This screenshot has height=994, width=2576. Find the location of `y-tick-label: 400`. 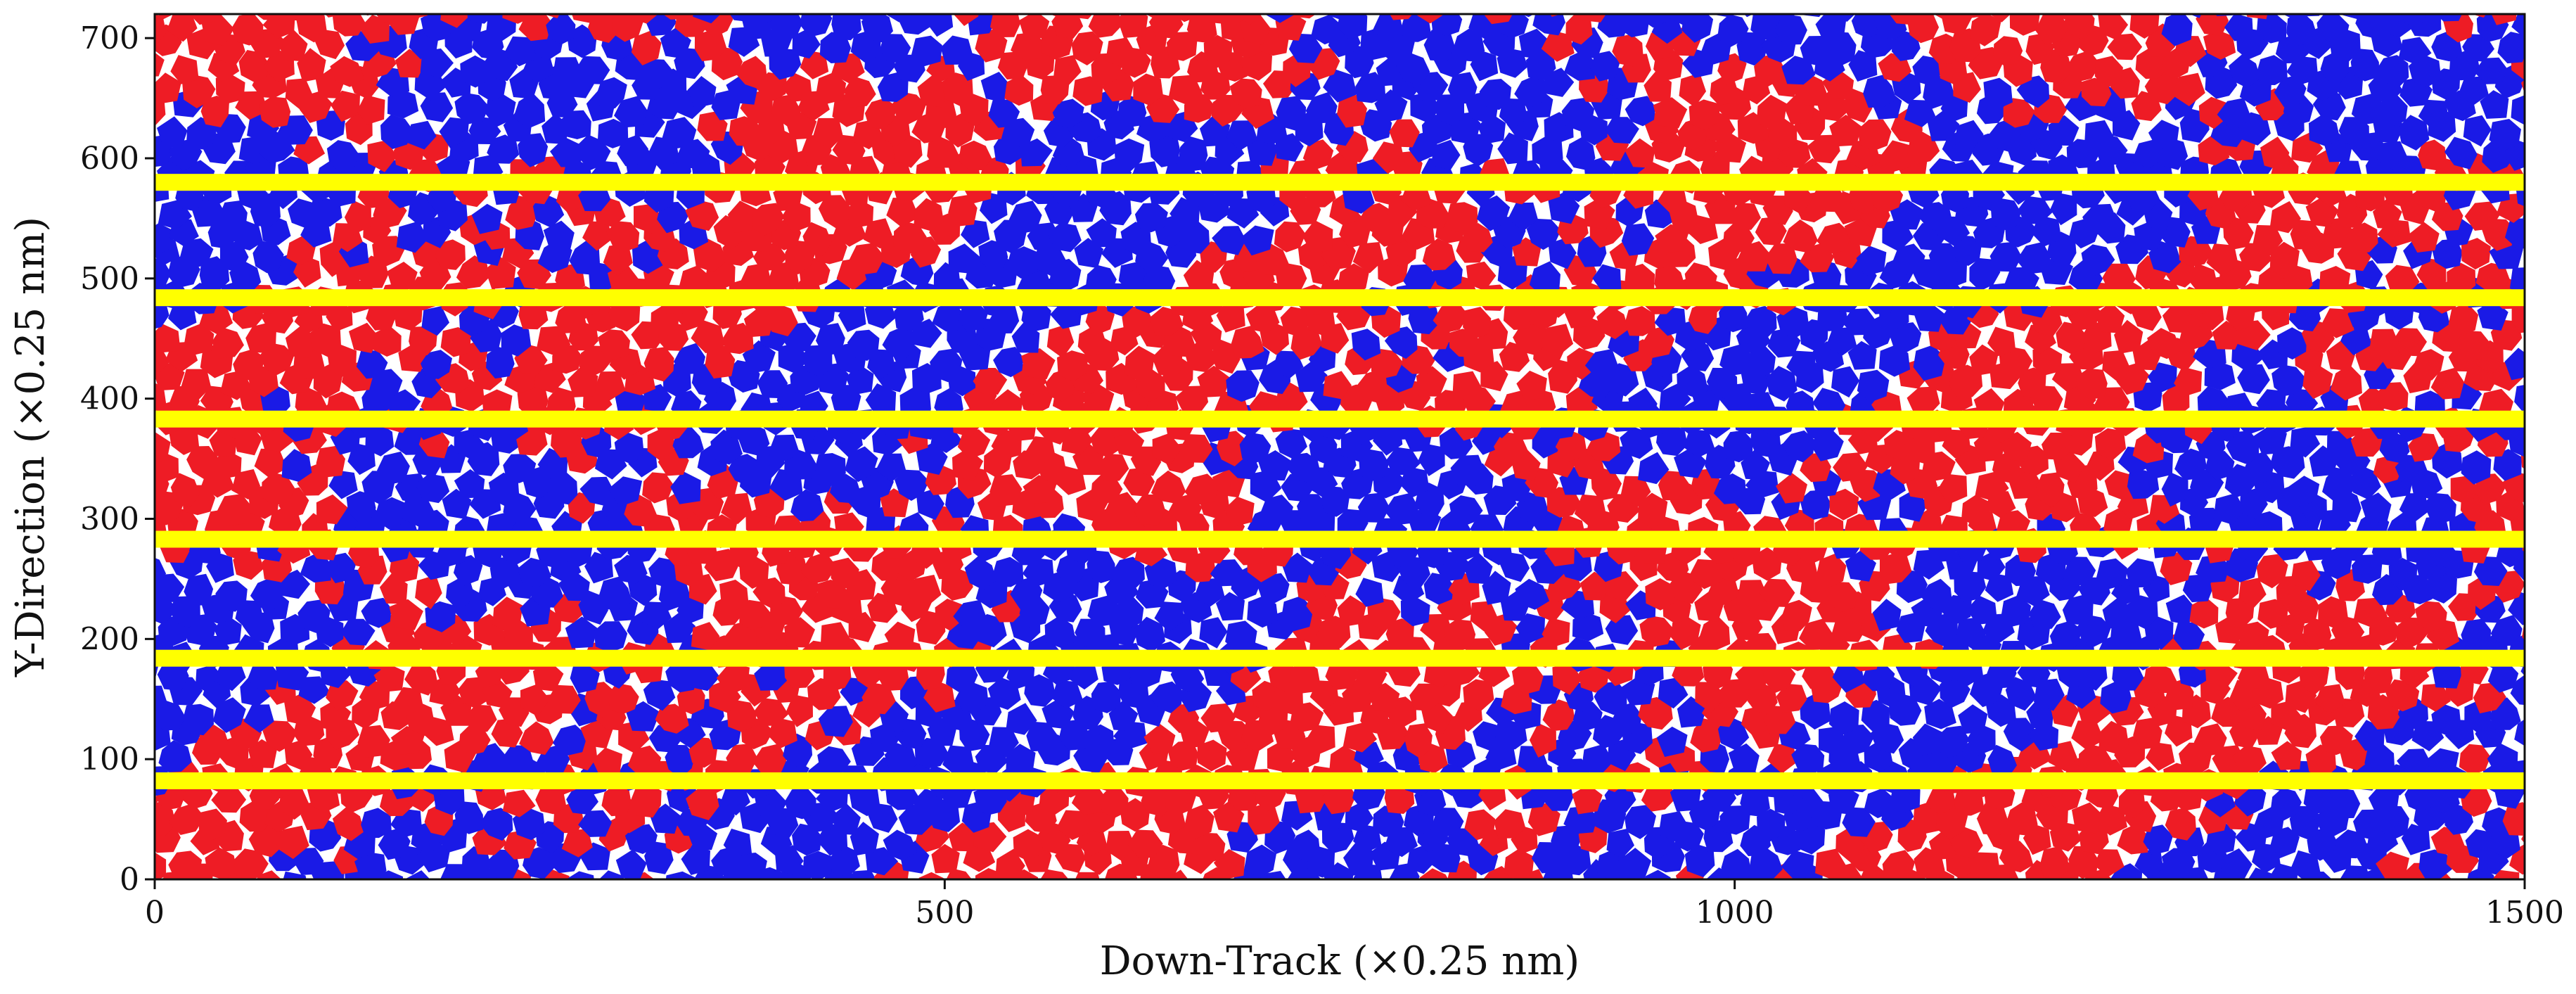

y-tick-label: 400 is located at coordinates (110, 399).